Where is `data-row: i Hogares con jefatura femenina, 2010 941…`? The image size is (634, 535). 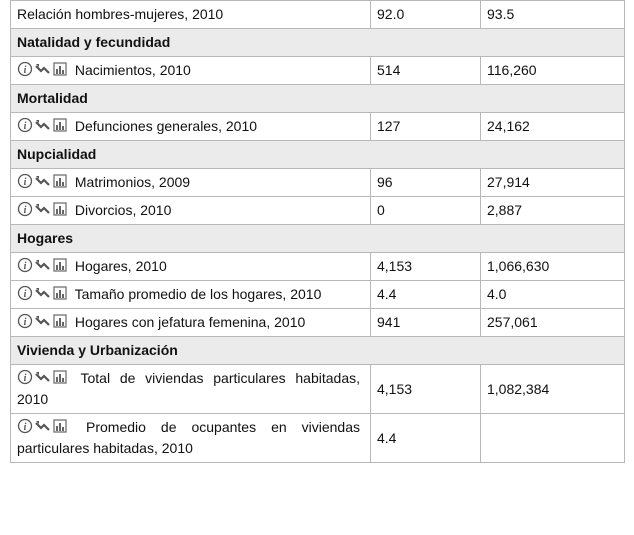 data-row: i Hogares con jefatura femenina, 2010 941… is located at coordinates (317, 322).